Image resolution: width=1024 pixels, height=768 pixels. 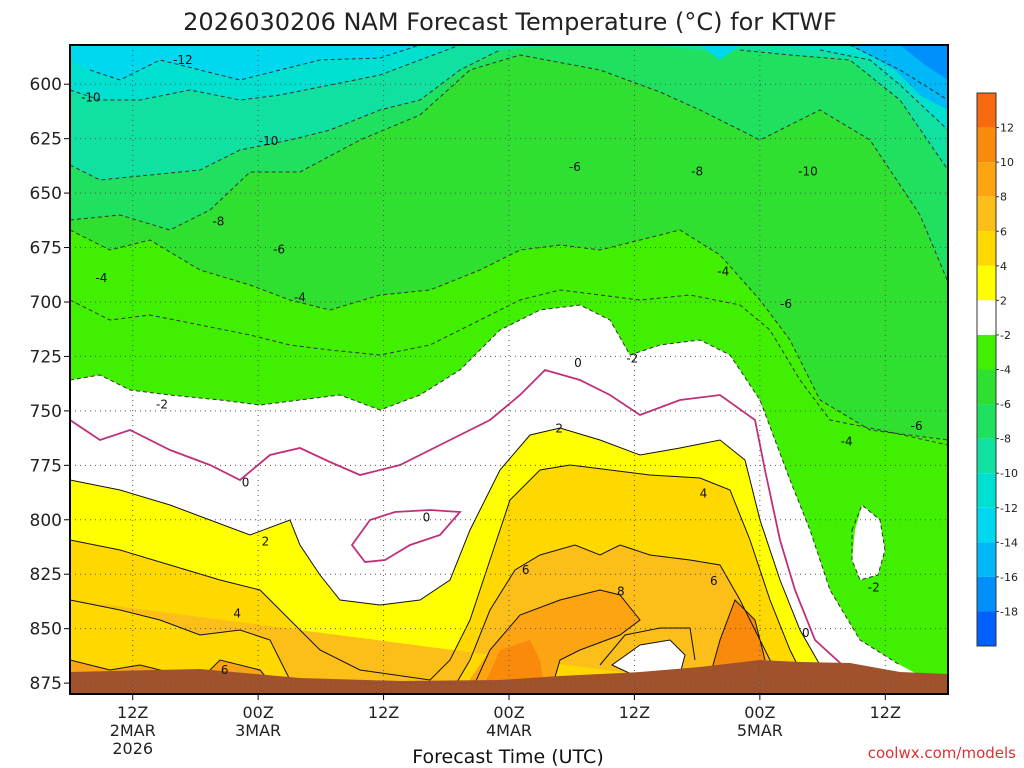 What do you see at coordinates (1005, 404) in the screenshot?
I see `colorbar-label: -6` at bounding box center [1005, 404].